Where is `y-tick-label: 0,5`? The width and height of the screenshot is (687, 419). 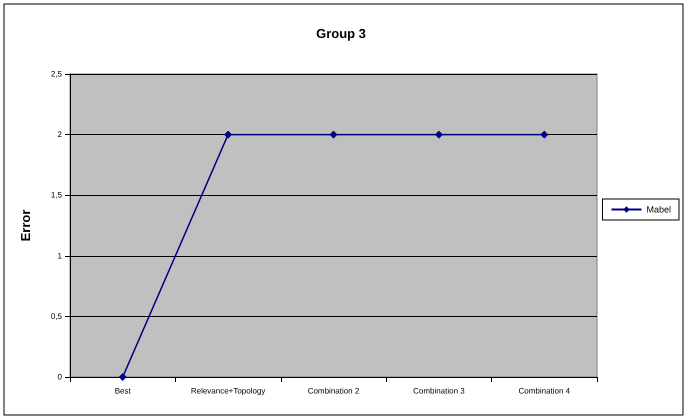
y-tick-label: 0,5 is located at coordinates (56, 316).